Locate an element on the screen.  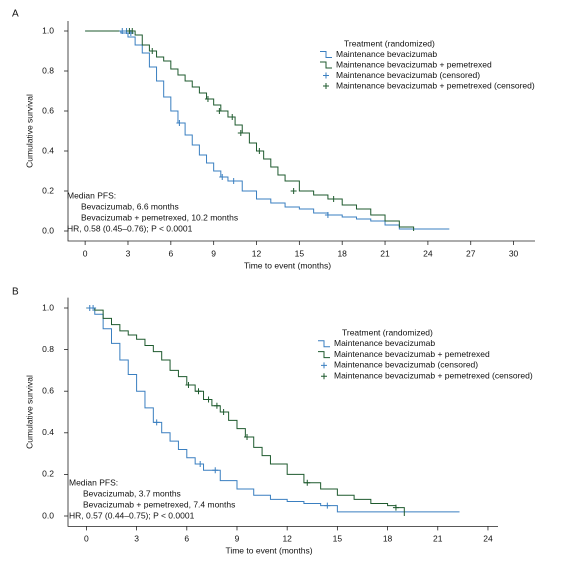
panel-label: B is located at coordinates (15, 292).